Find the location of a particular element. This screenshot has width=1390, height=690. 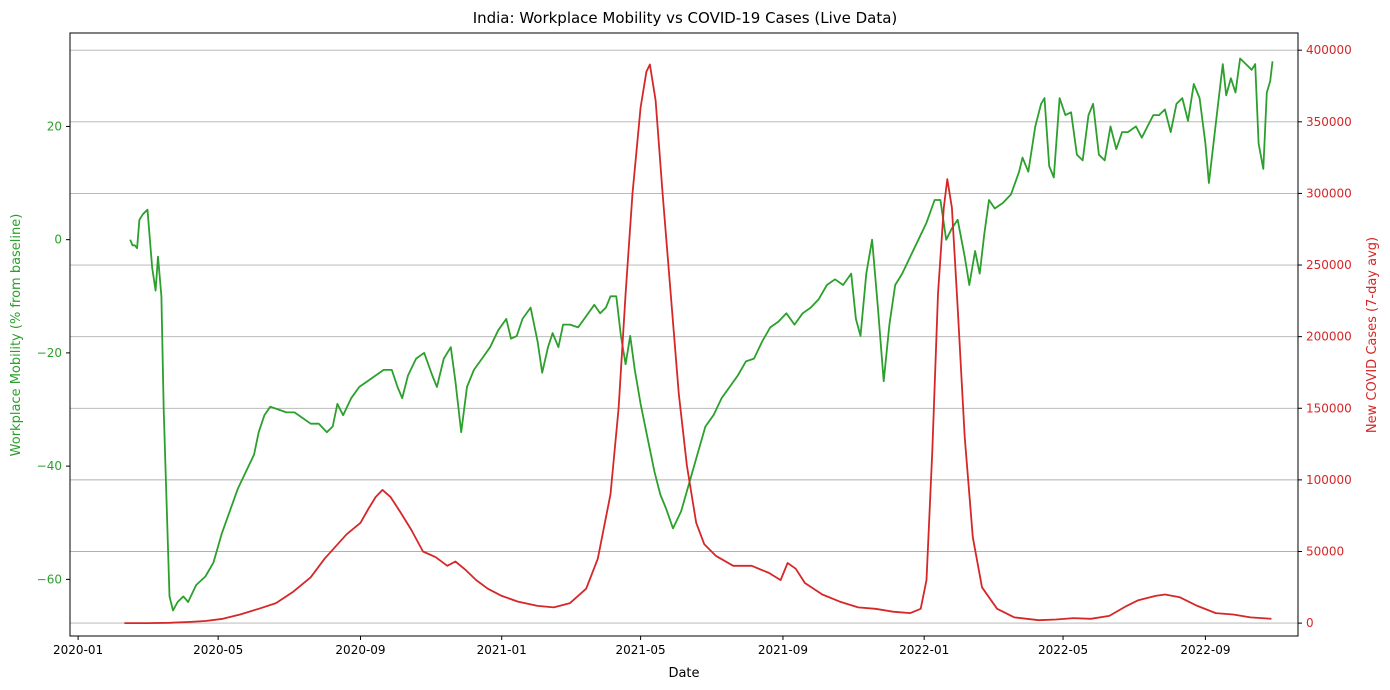

x-tick-label: 2022-05 is located at coordinates (1063, 650).